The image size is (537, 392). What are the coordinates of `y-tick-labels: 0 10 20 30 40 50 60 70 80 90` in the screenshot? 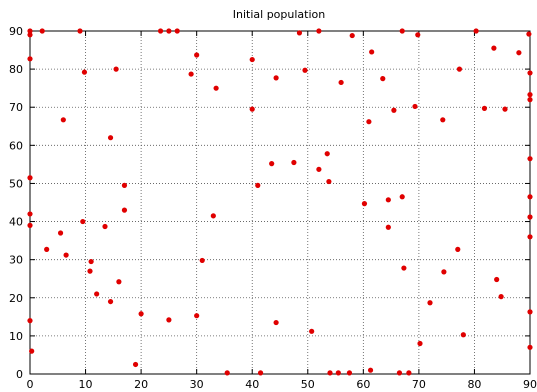 It's located at (16, 203).